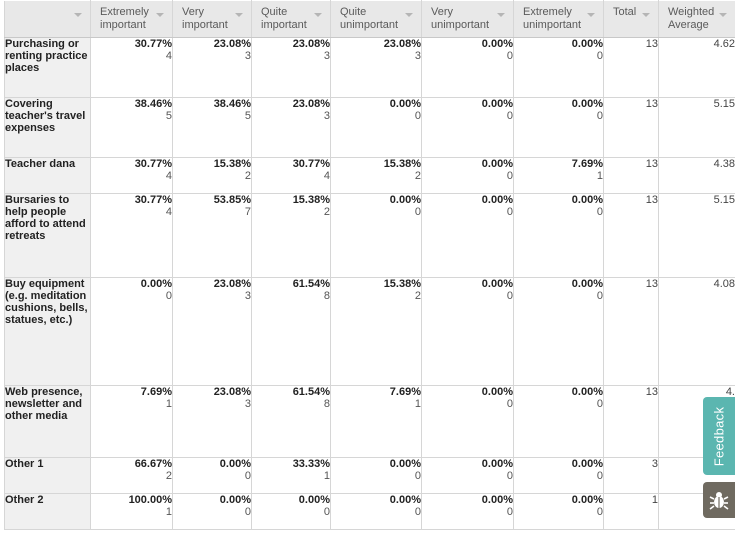 The image size is (735, 533). I want to click on response-percent: 38.46%, so click(232, 104).